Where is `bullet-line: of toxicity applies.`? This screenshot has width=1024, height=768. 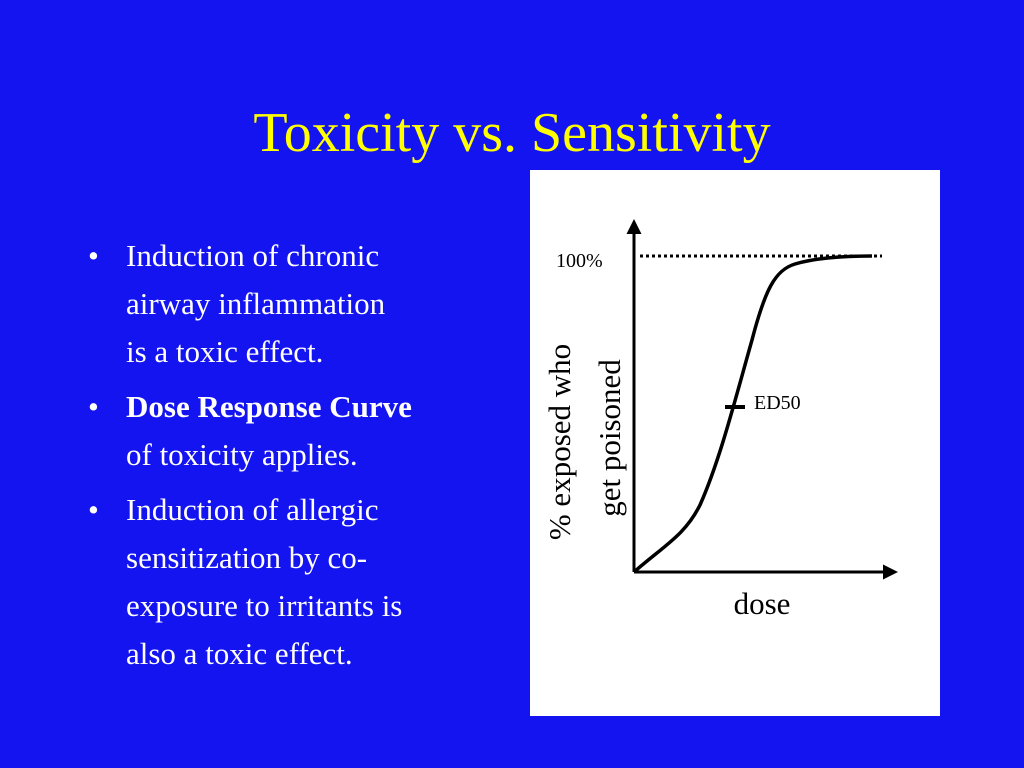
bullet-line: of toxicity applies. is located at coordinates (242, 454).